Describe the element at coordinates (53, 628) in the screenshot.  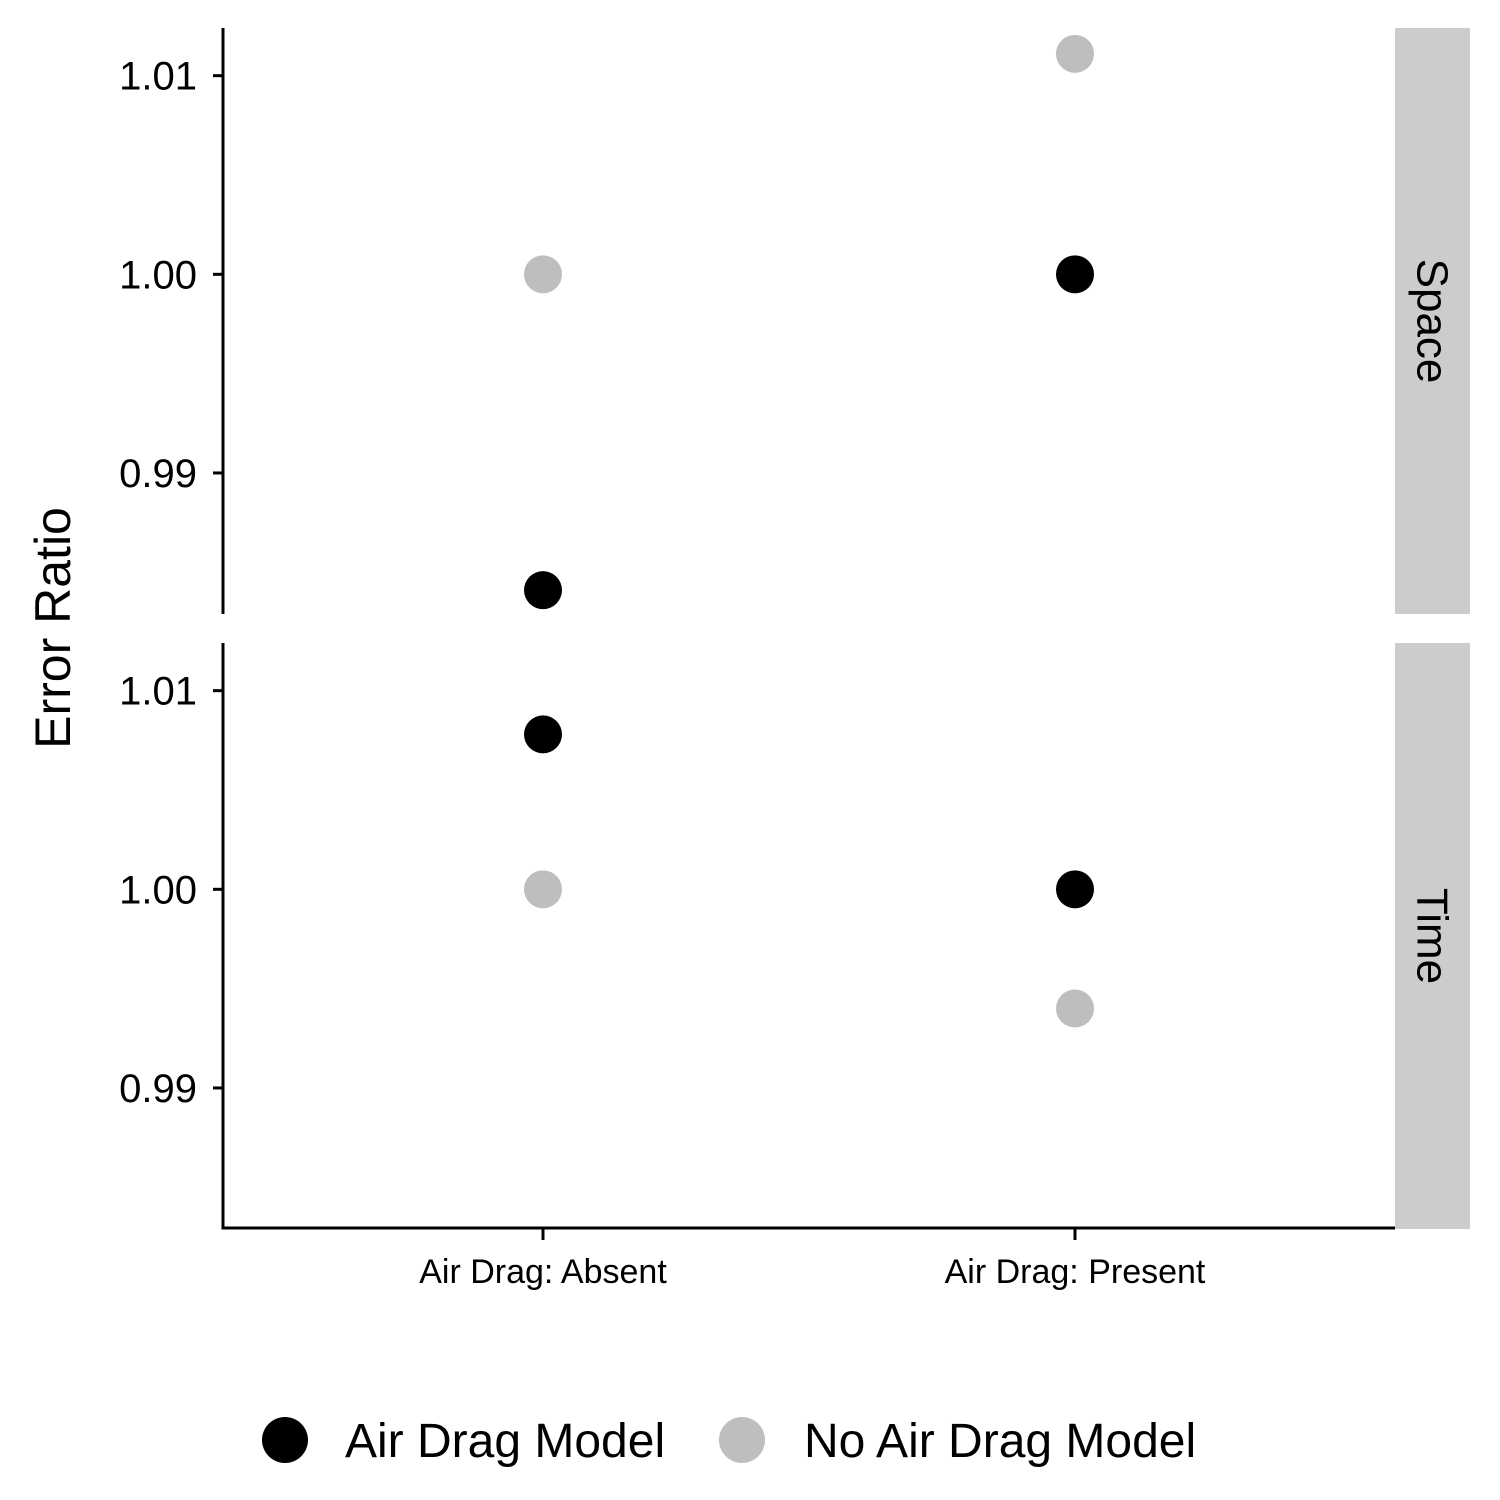
I see `y-axis-title: Error Ratio` at that location.